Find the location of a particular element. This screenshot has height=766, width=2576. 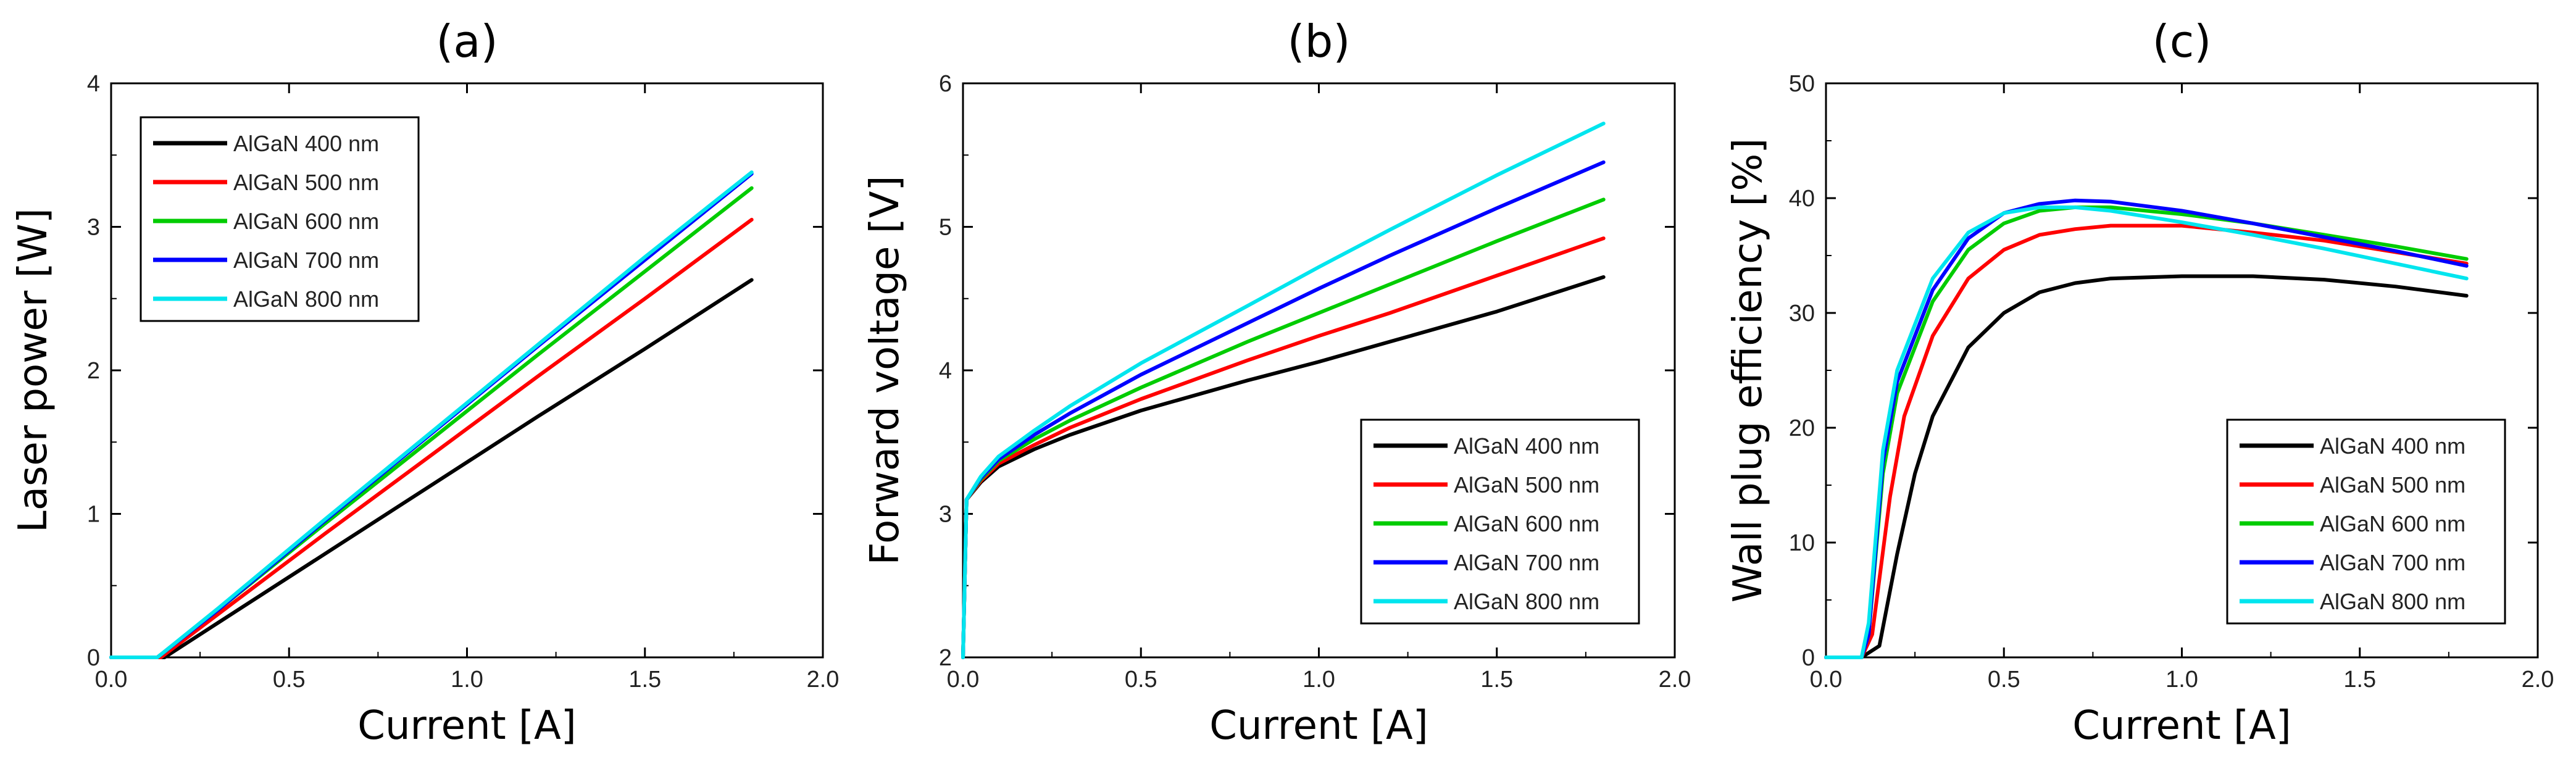

y-axis-label: Laser power [W] is located at coordinates (33, 370).